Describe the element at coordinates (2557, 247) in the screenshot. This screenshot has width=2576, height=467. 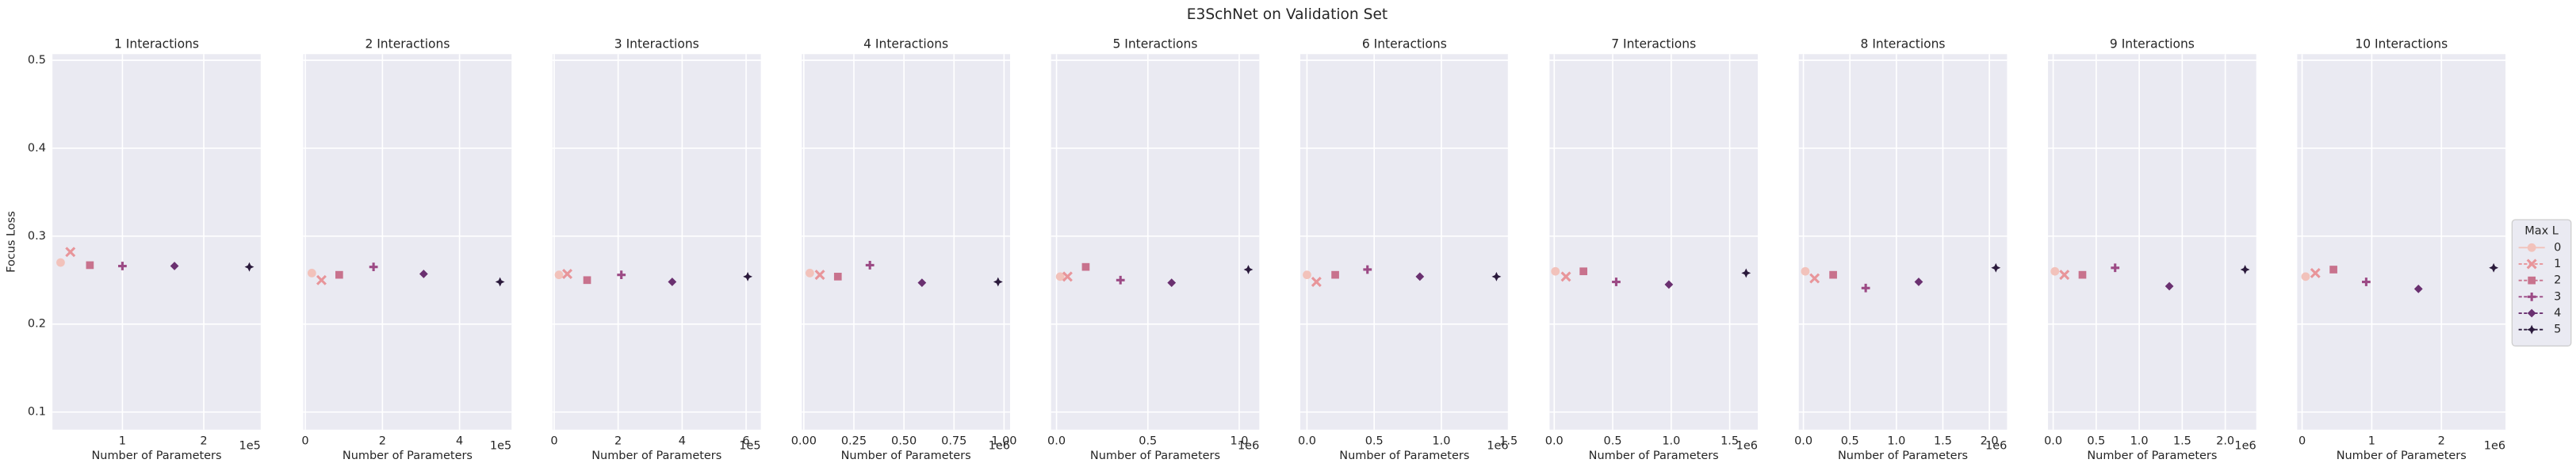
I see `legend-label: 0` at that location.